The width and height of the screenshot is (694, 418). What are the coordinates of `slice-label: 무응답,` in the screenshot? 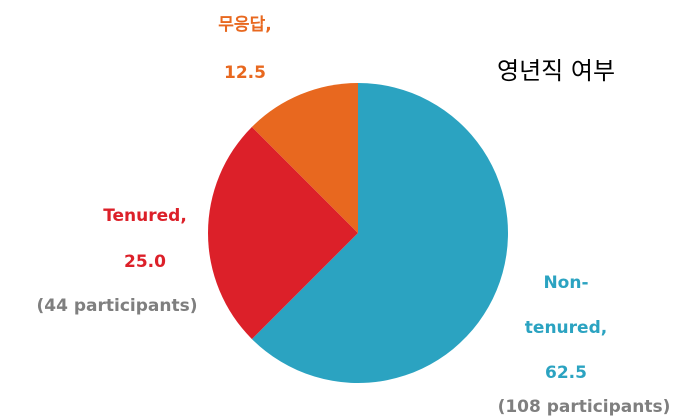 It's located at (244, 25).